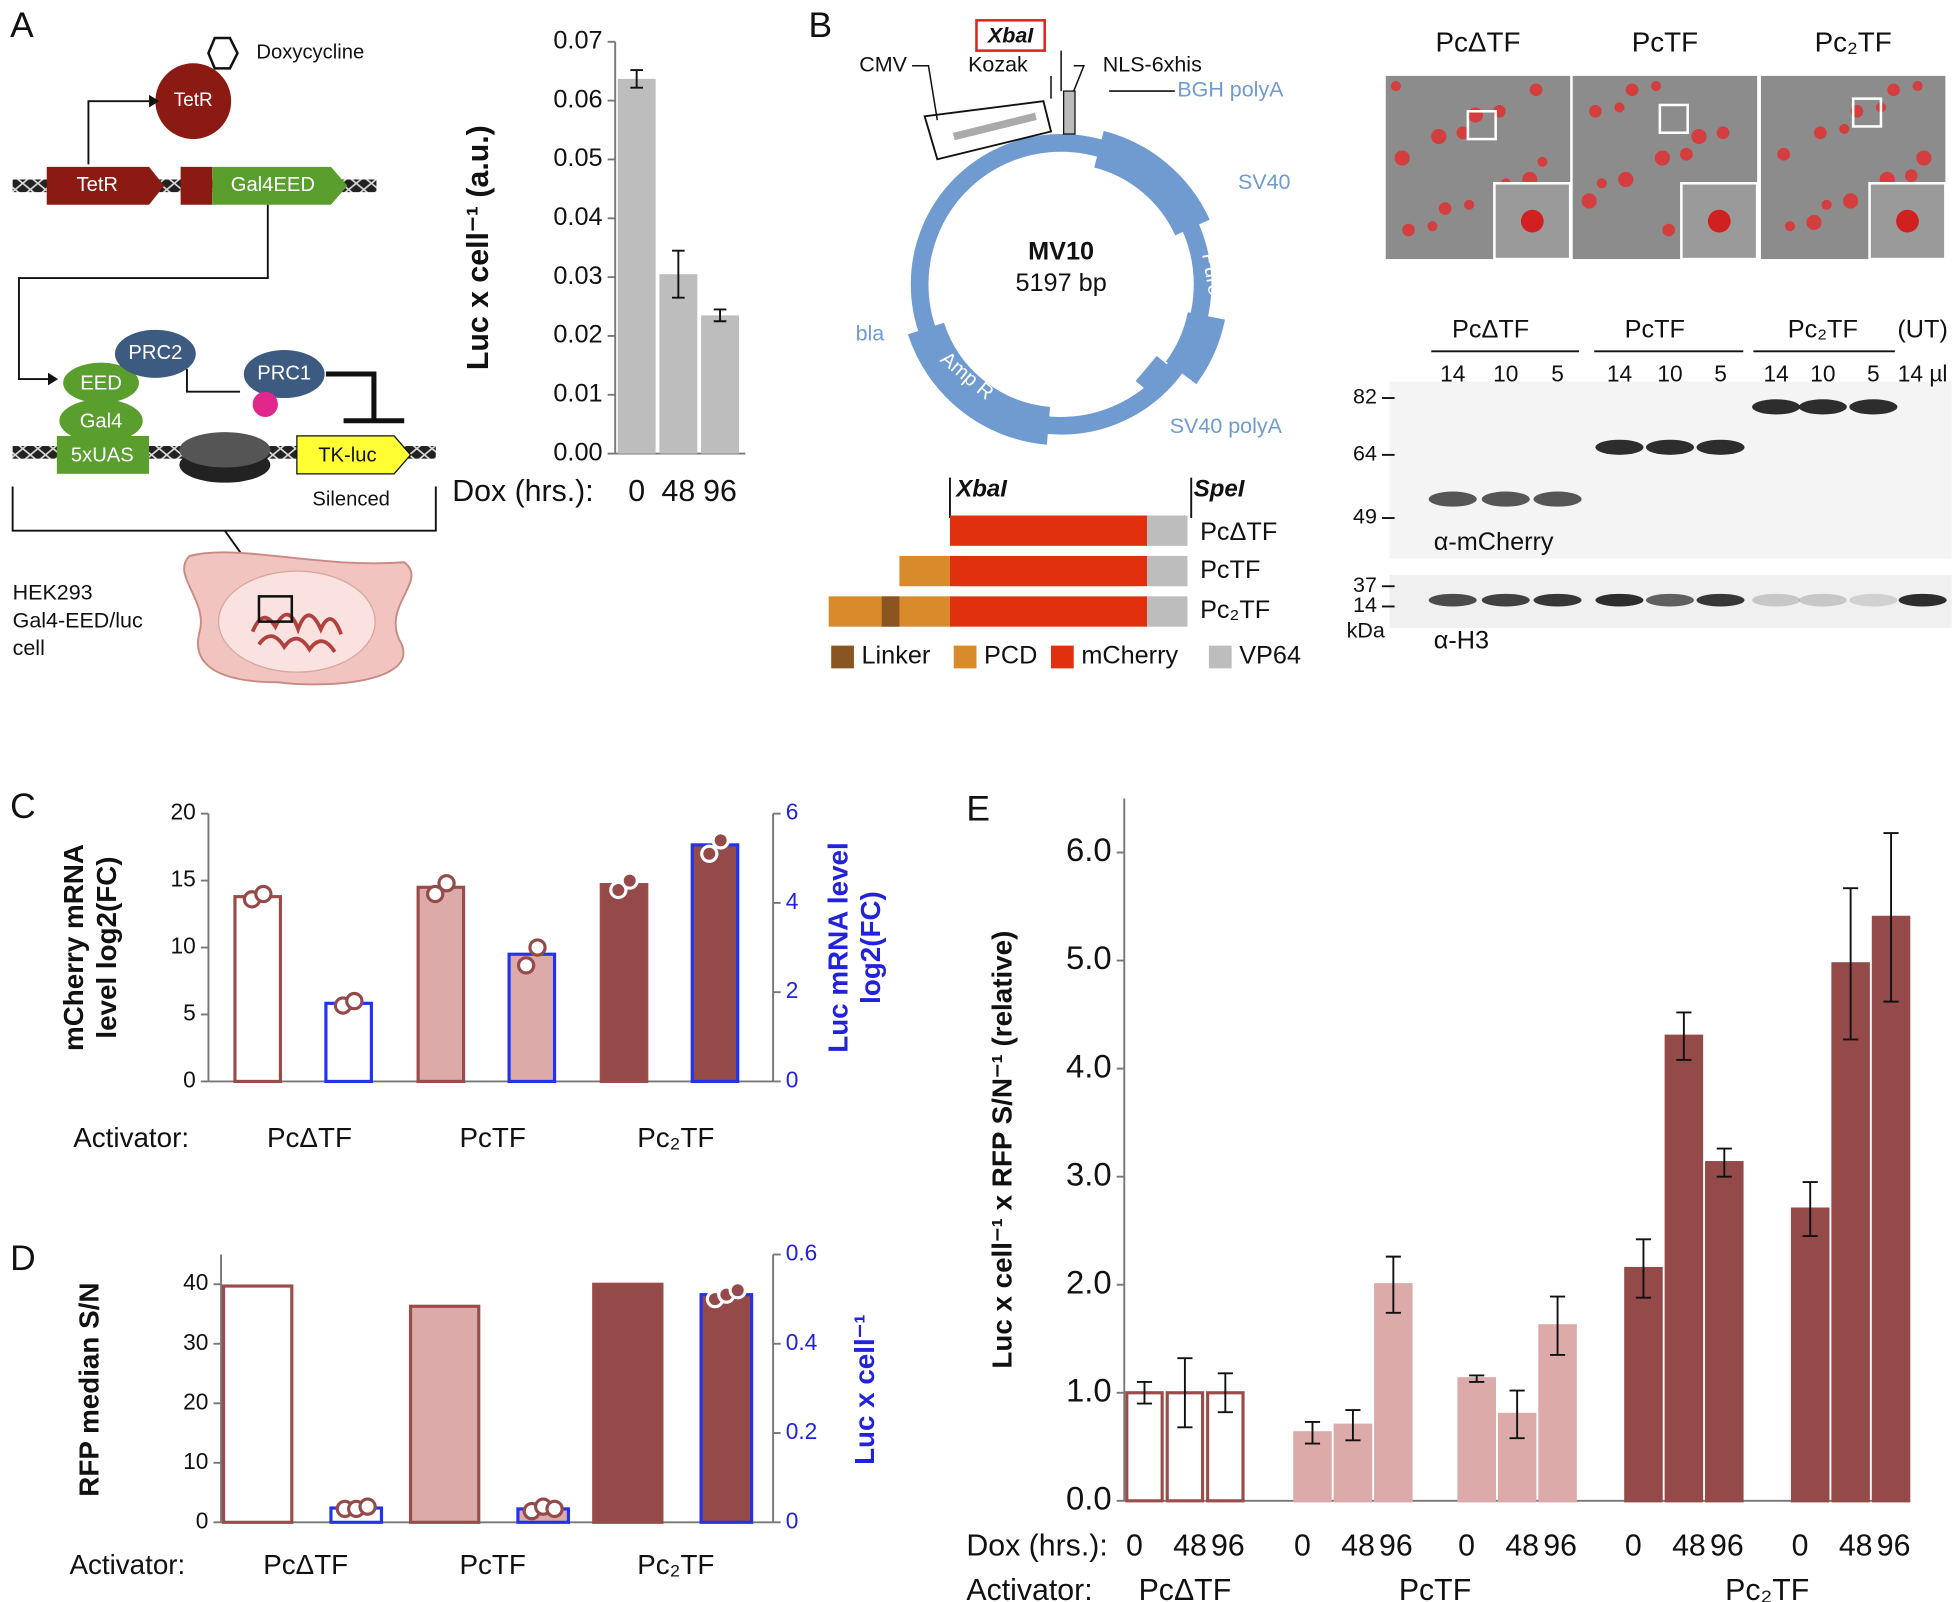 The height and width of the screenshot is (1602, 1958). What do you see at coordinates (1673, 119) in the screenshot?
I see `zoom-box` at bounding box center [1673, 119].